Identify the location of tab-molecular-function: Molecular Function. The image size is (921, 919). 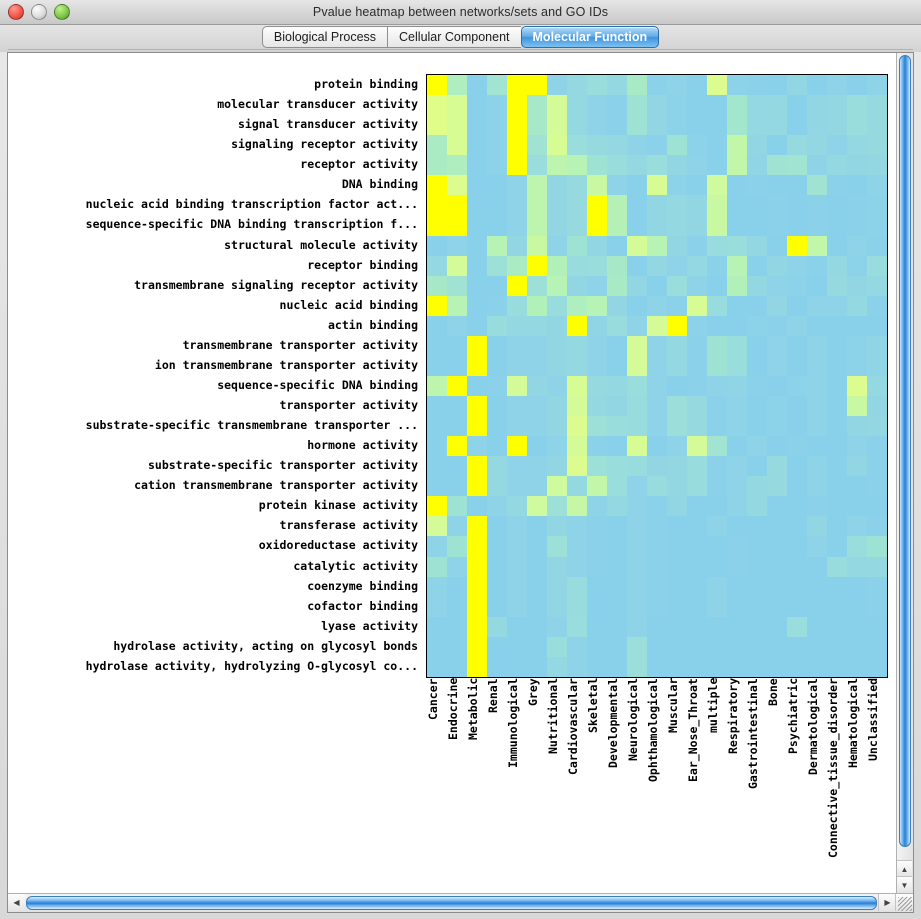
(590, 37).